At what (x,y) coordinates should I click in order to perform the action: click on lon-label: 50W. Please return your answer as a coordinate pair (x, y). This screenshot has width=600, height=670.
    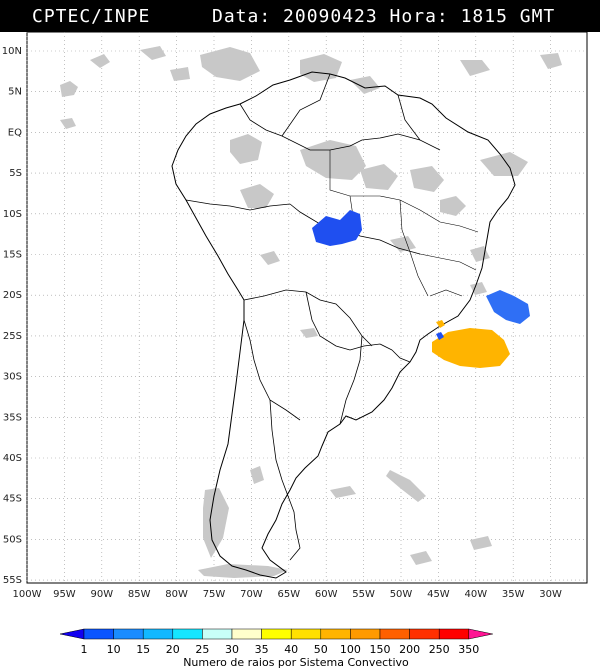
    Looking at the image, I should click on (401, 594).